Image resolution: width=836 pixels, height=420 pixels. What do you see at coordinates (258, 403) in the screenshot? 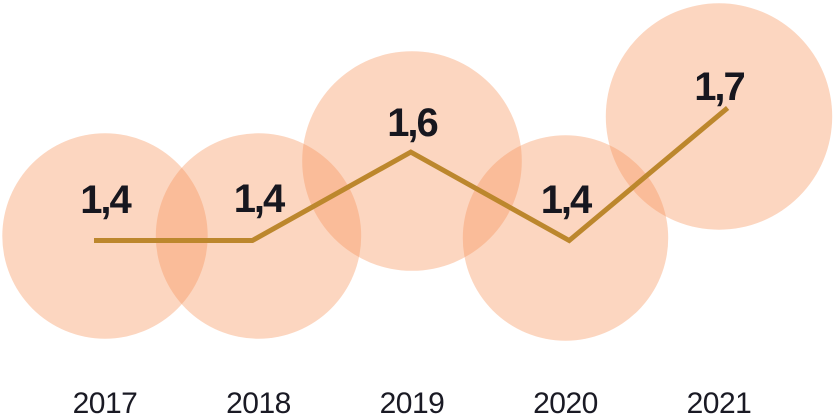
I see `x-axis-label-2018: 2018` at bounding box center [258, 403].